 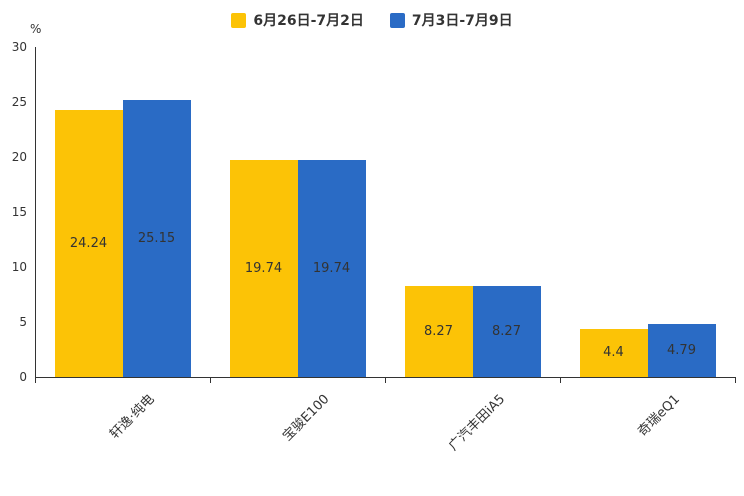 I want to click on bar-s2-c1: 25.15, so click(x=156, y=238).